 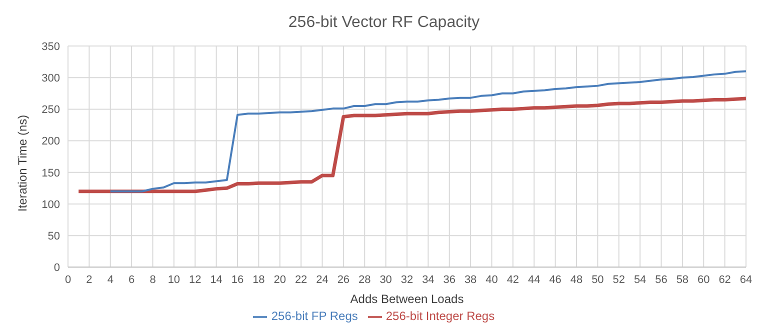 What do you see at coordinates (440, 316) in the screenshot?
I see `legend-label: 256-bit Integer Regs` at bounding box center [440, 316].